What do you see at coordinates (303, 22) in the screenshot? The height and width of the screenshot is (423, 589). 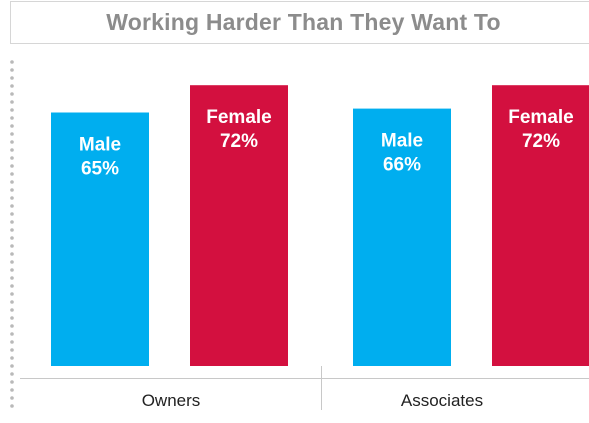 I see `chart-title: Working Harder Than They Want To` at bounding box center [303, 22].